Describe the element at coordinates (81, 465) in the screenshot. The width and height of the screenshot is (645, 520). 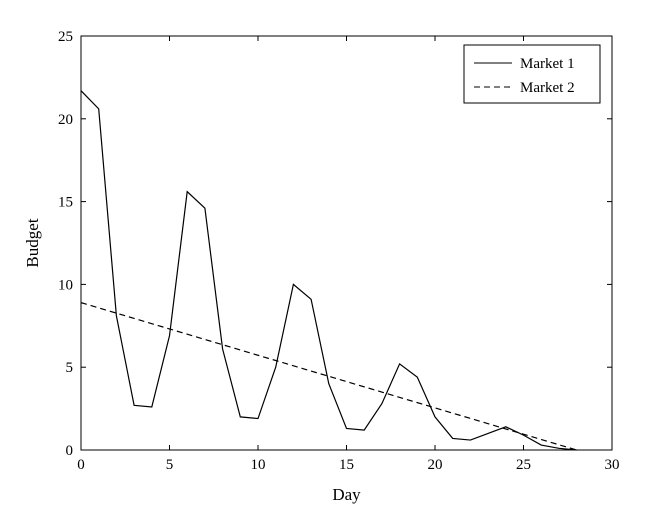
I see `x-tick-label: 0` at that location.